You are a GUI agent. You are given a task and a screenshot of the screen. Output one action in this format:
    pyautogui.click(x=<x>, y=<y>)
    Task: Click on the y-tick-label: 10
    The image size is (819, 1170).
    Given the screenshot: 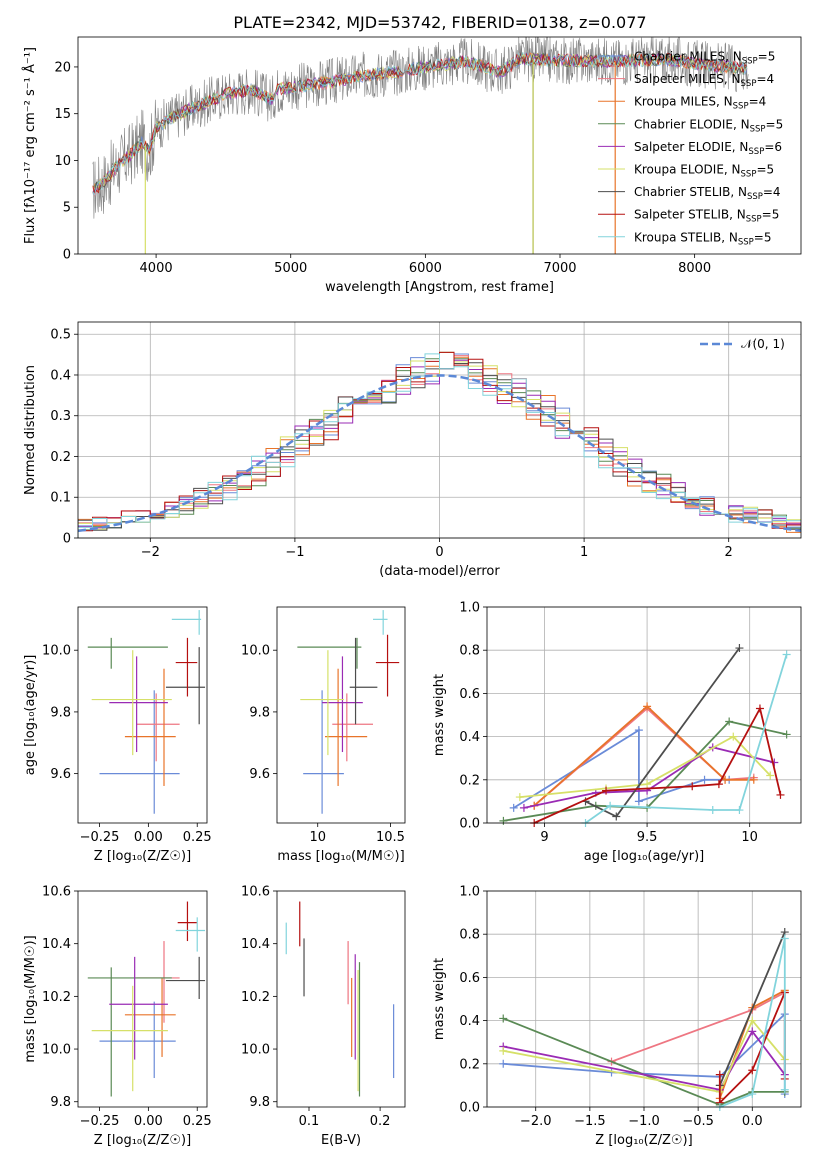 What is the action you would take?
    pyautogui.click(x=62, y=161)
    